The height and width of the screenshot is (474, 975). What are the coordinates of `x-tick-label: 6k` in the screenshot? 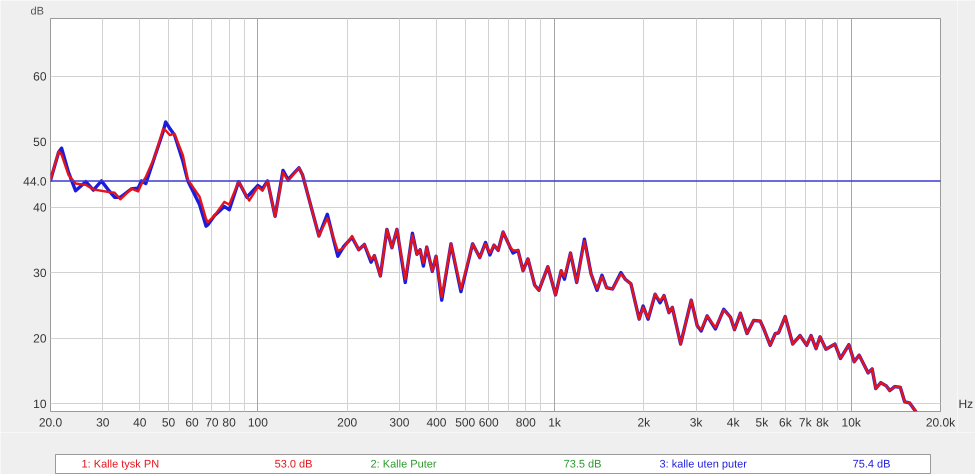 It's located at (786, 423).